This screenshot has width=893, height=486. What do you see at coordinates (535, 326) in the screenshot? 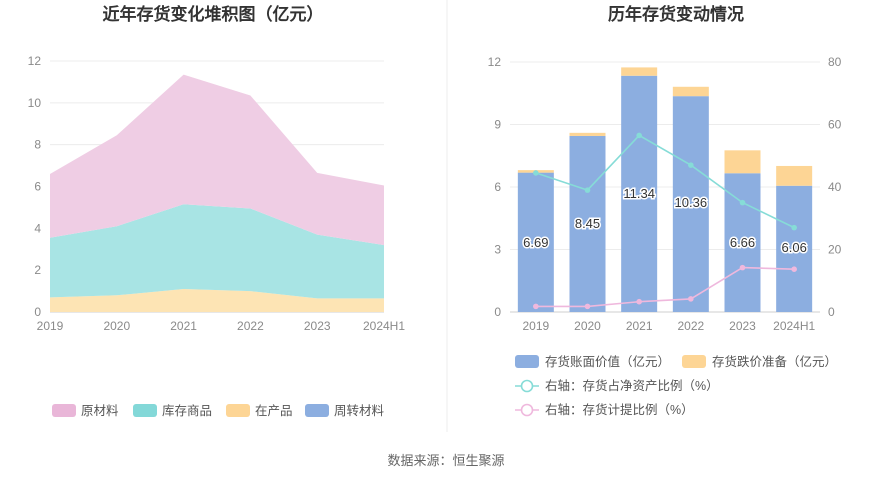
I see `right-x-tick: 2019` at bounding box center [535, 326].